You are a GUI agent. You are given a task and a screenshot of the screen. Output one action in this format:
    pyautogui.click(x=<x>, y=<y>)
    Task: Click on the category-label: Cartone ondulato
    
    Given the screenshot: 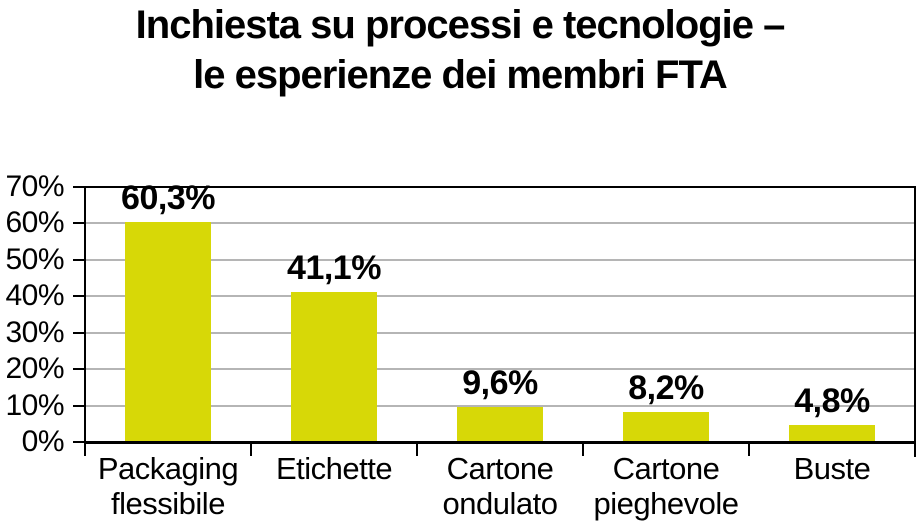 What is the action you would take?
    pyautogui.click(x=500, y=486)
    